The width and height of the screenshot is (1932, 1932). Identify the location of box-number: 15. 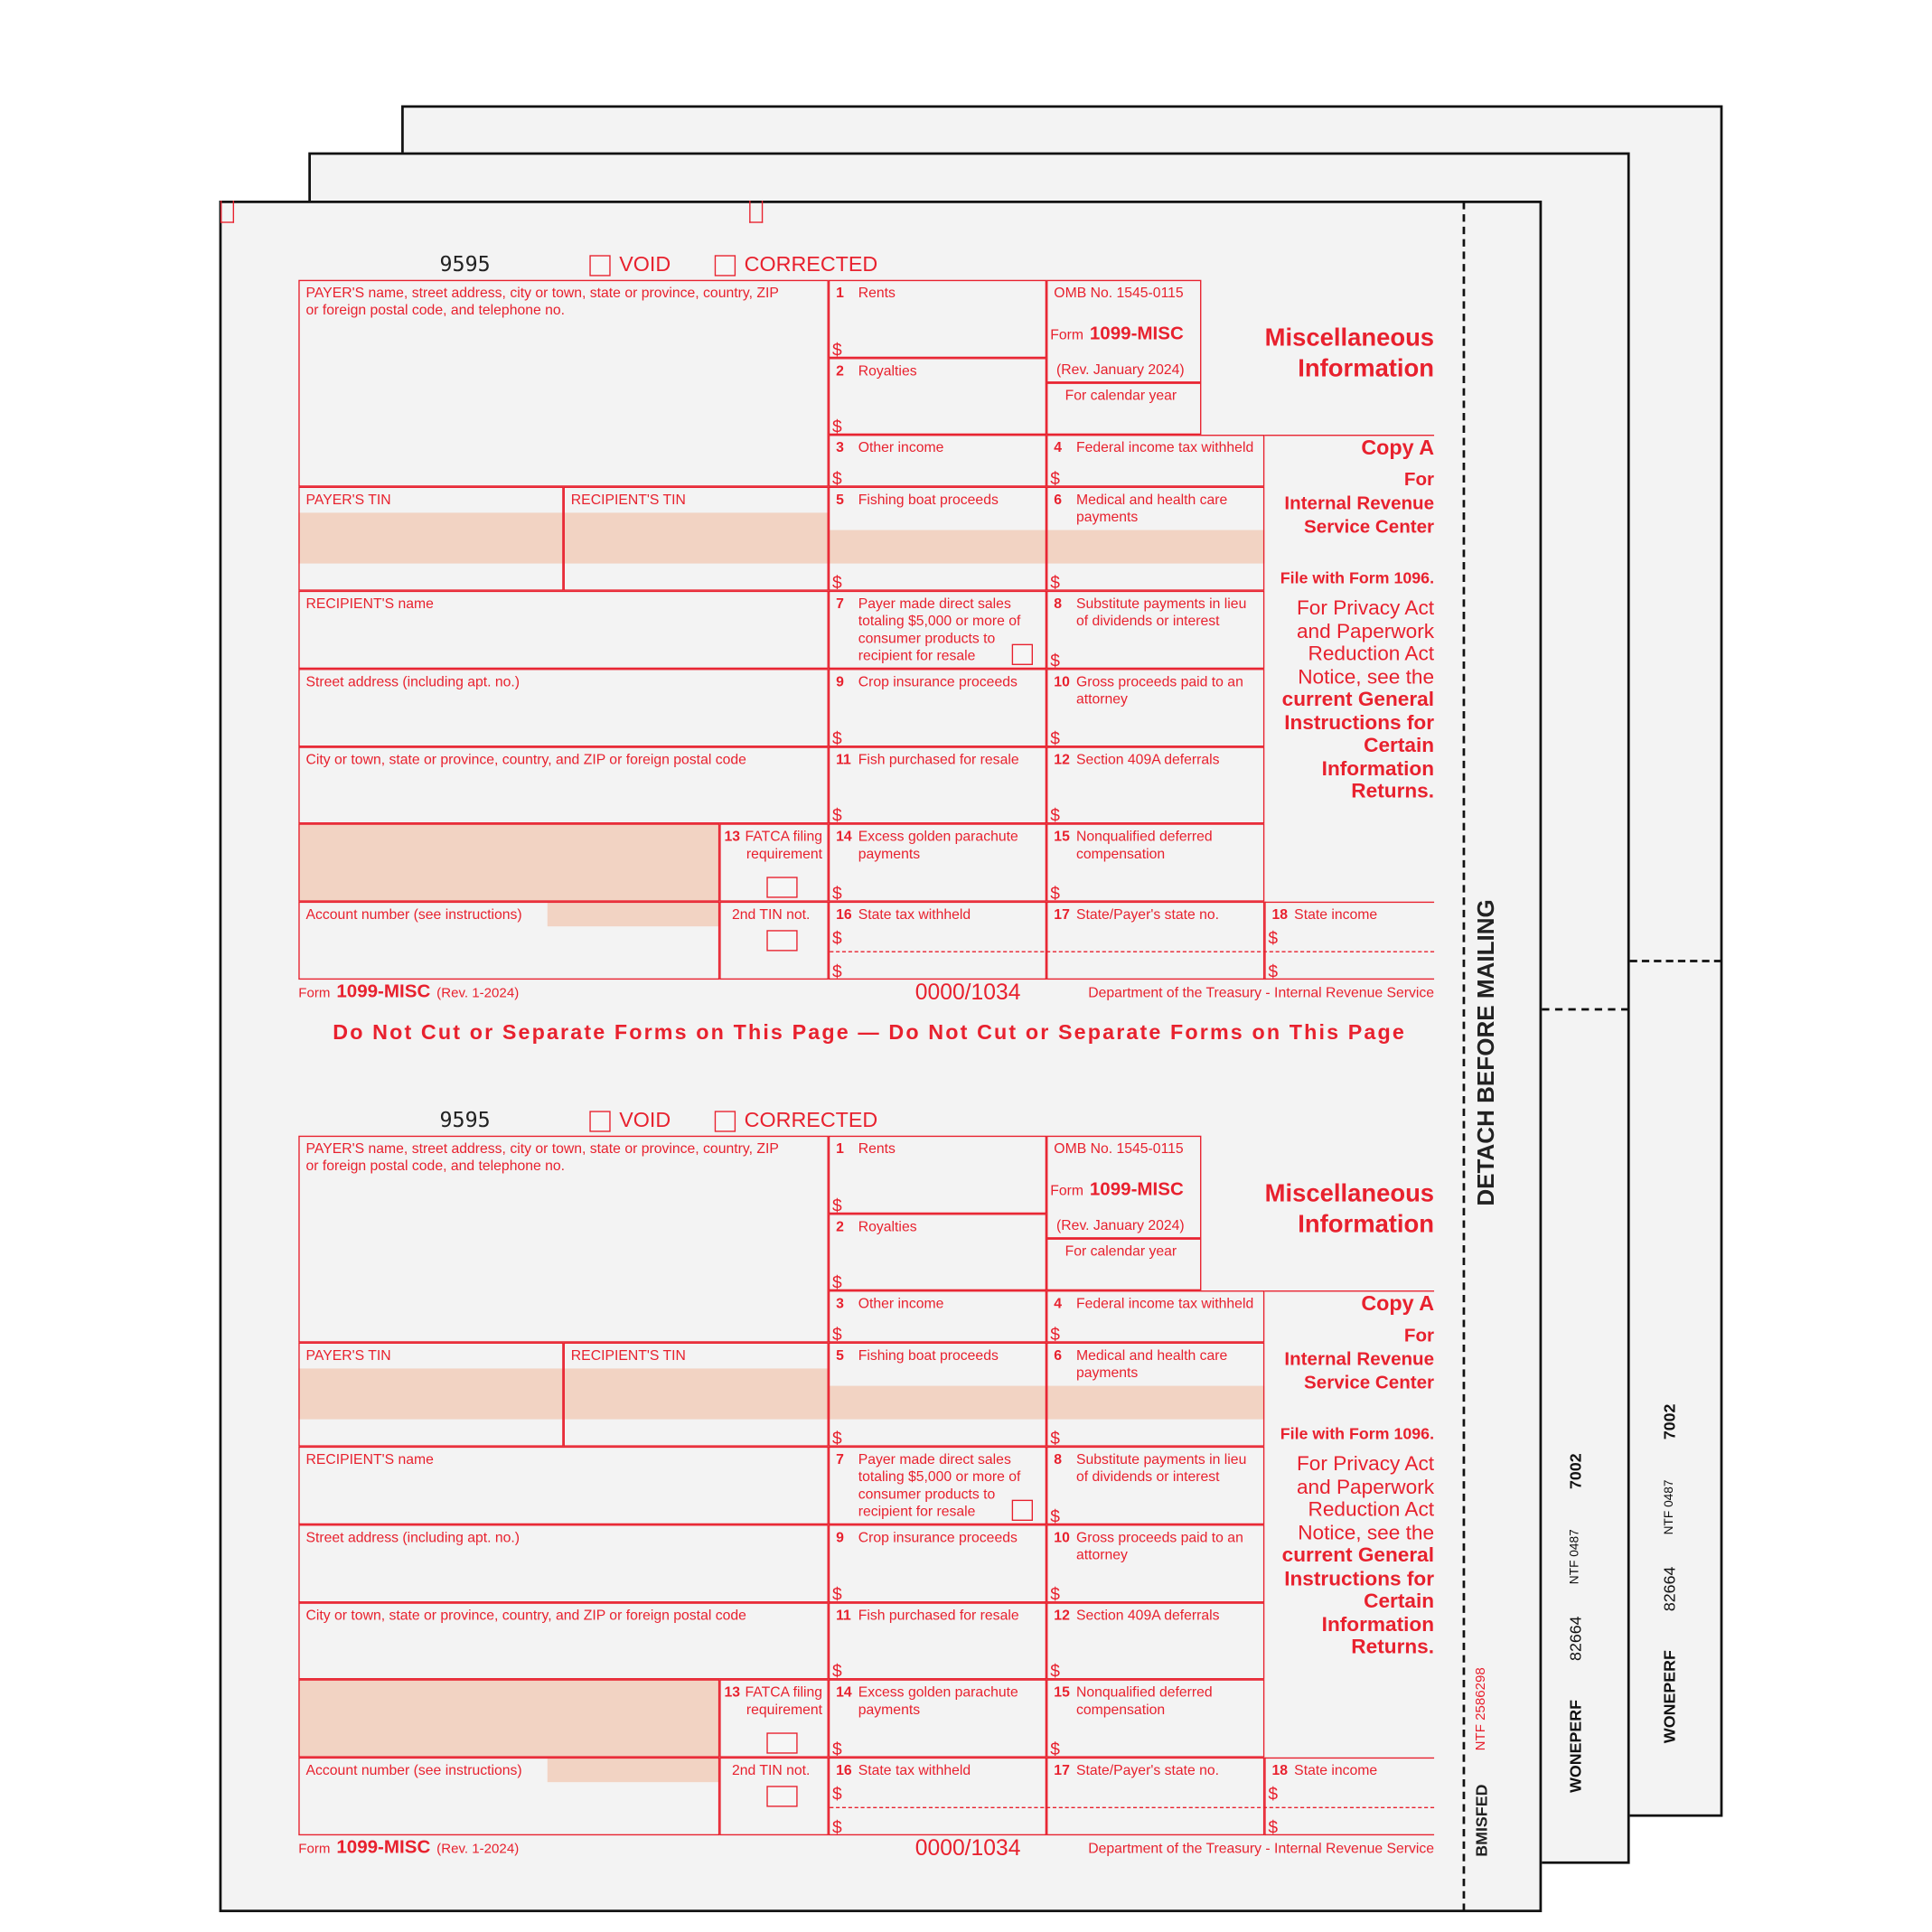
(1062, 837).